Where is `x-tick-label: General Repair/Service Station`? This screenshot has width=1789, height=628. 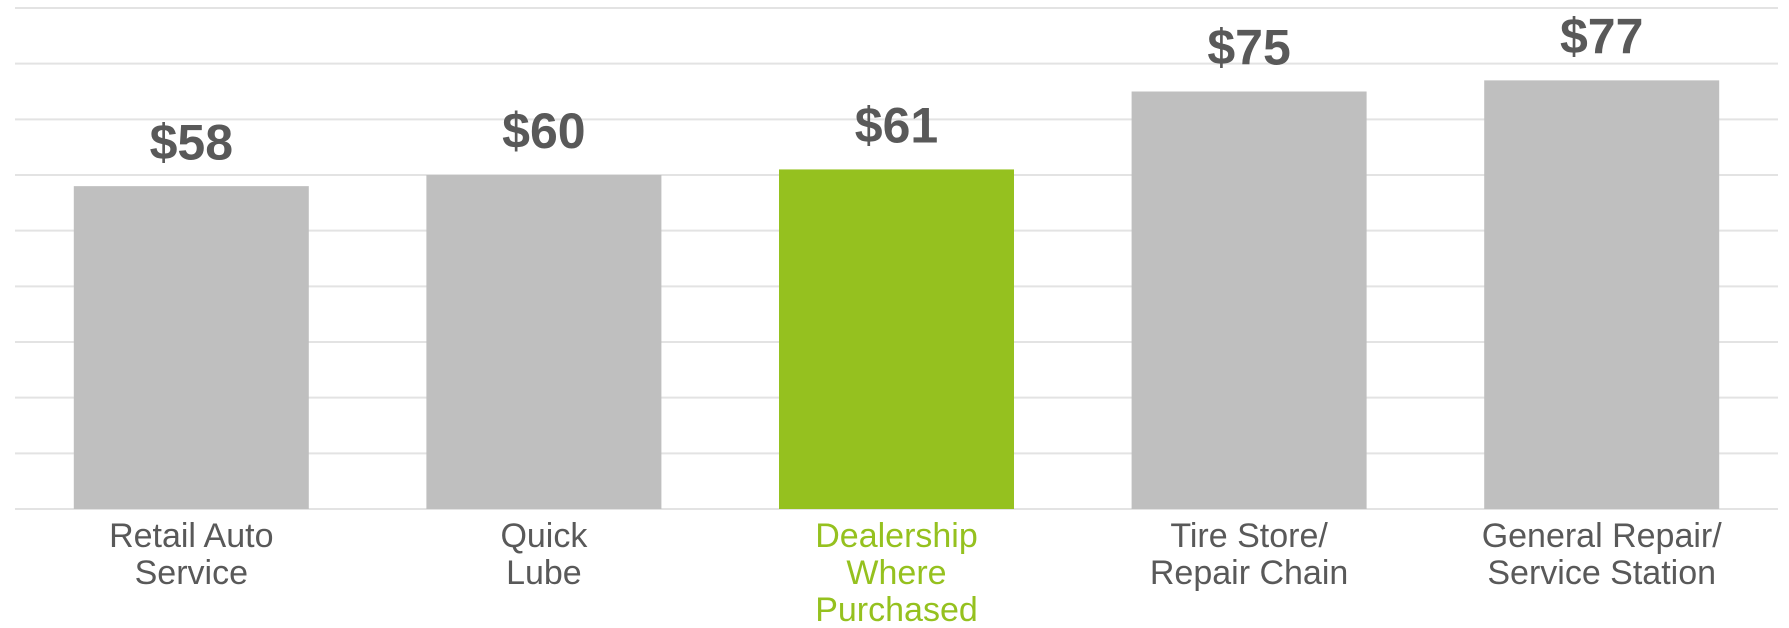 x-tick-label: General Repair/Service Station is located at coordinates (1602, 554).